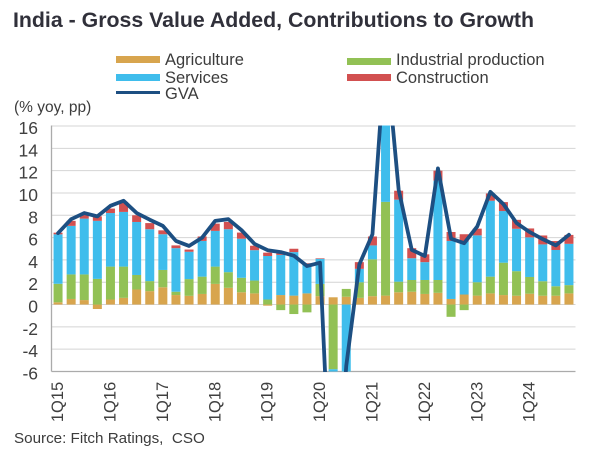 The height and width of the screenshot is (453, 600). Describe the element at coordinates (33, 284) in the screenshot. I see `svg-text: 2` at that location.